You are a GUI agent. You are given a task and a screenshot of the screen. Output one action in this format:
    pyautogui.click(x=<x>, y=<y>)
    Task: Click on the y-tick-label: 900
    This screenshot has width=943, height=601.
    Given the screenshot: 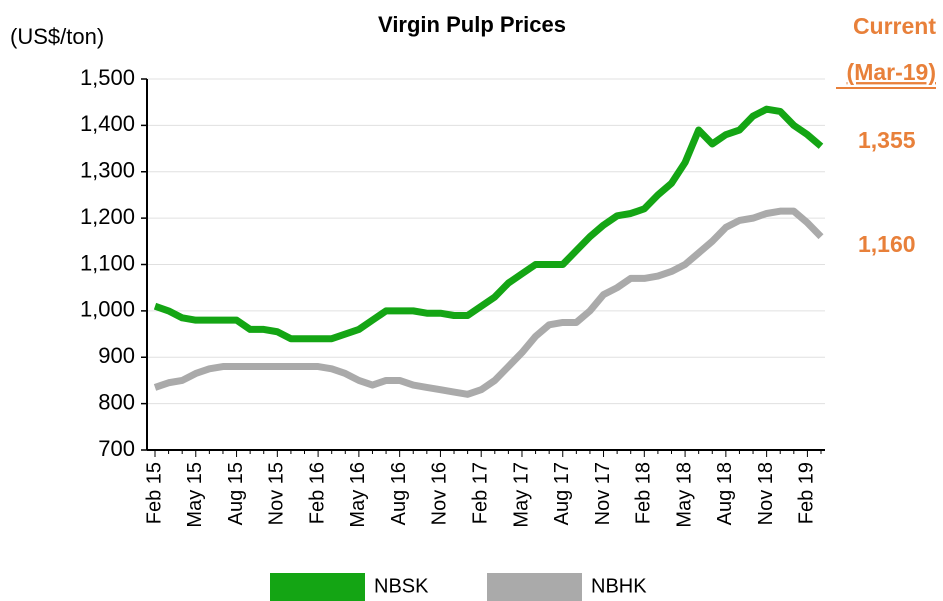 What is the action you would take?
    pyautogui.click(x=116, y=355)
    